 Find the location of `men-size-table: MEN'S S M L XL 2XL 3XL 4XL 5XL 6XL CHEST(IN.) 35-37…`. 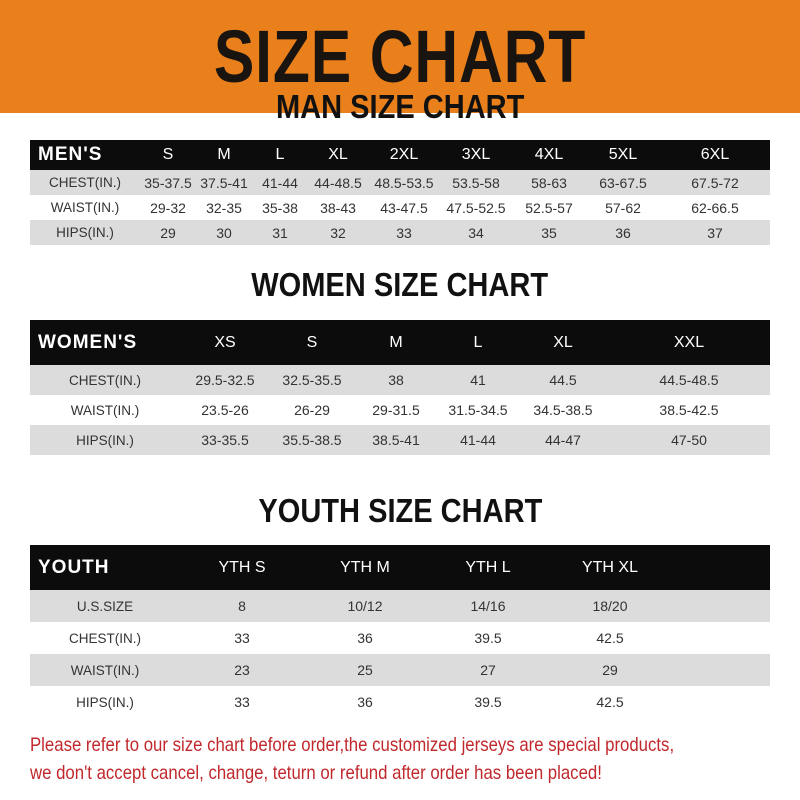

men-size-table: MEN'S S M L XL 2XL 3XL 4XL 5XL 6XL CHEST(IN.) 35-37… is located at coordinates (400, 192).